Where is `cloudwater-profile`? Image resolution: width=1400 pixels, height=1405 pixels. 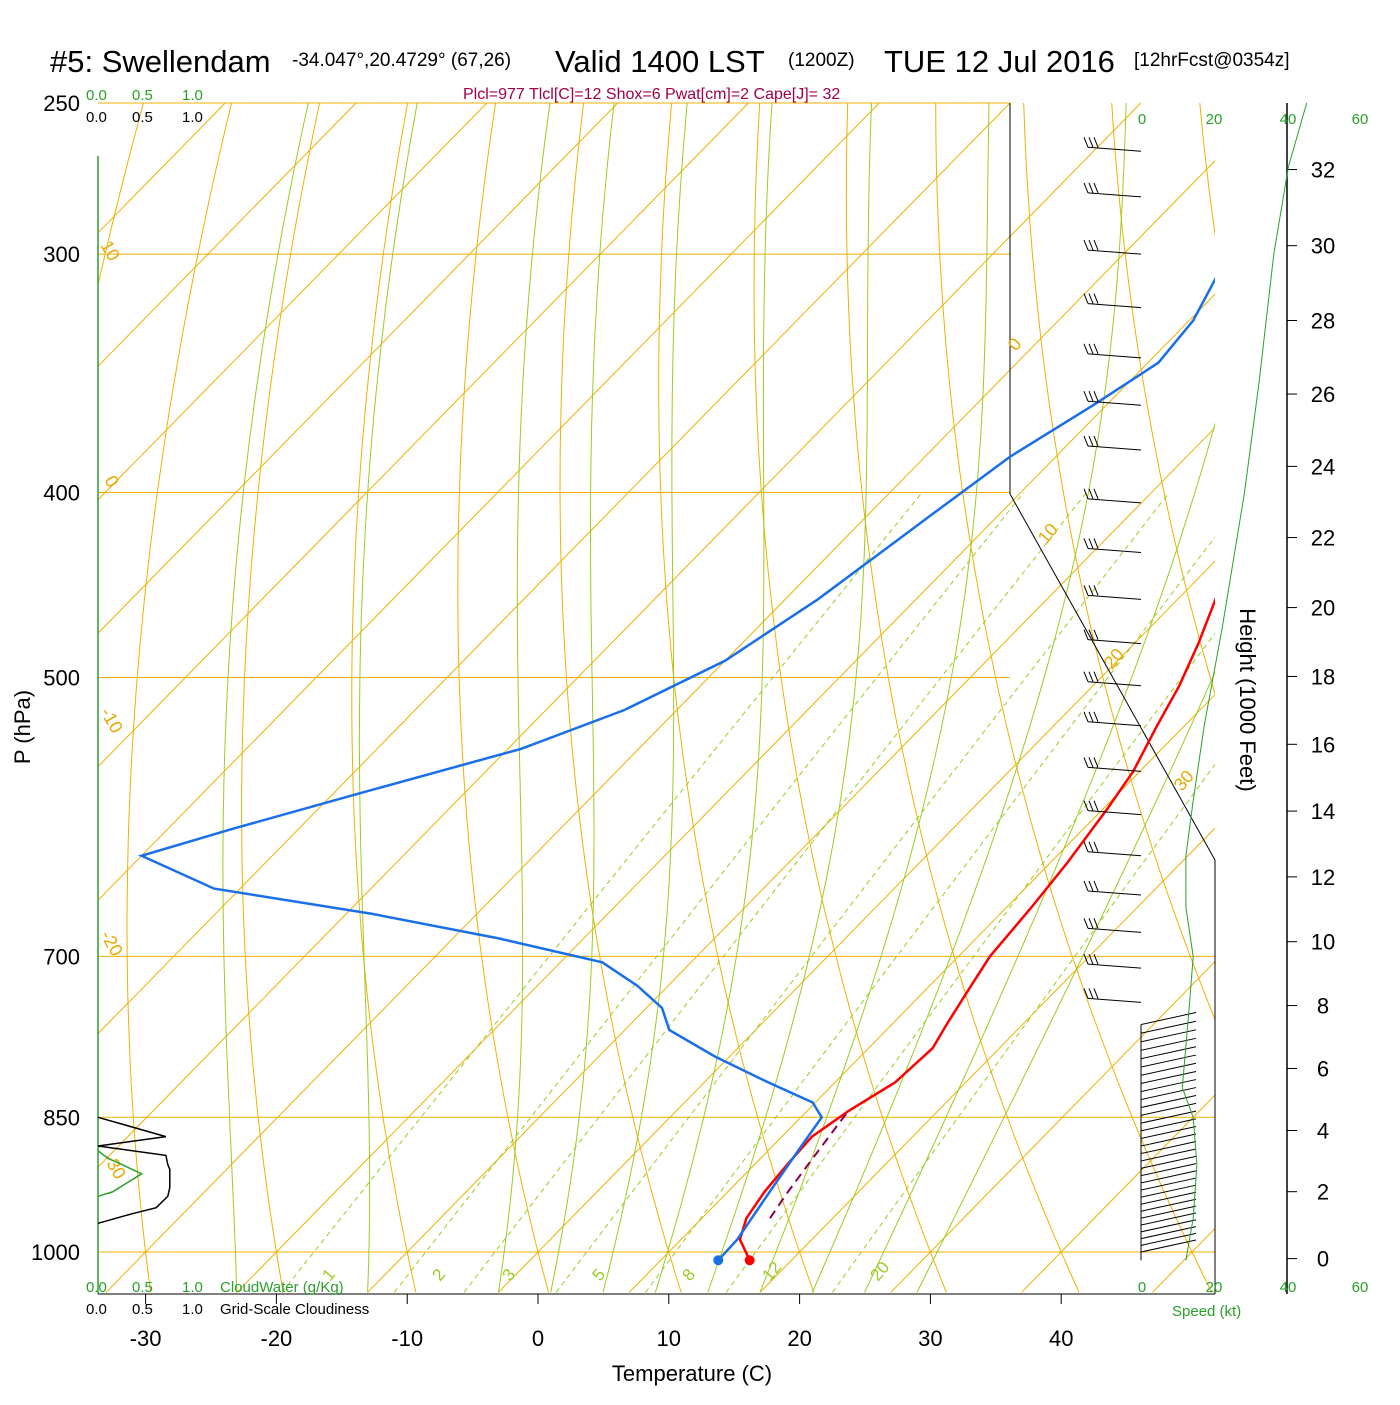
cloudwater-profile is located at coordinates (120, 1174).